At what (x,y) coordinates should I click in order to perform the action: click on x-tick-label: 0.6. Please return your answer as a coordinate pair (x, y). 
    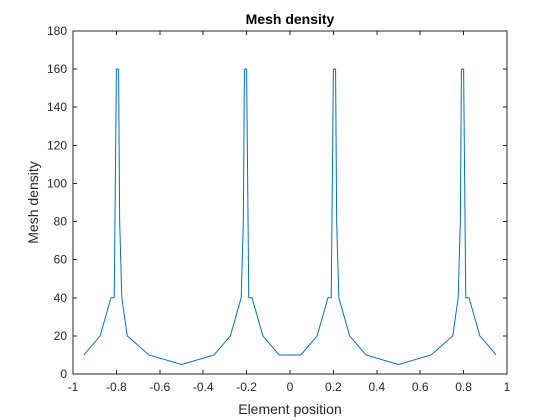
    Looking at the image, I should click on (420, 387).